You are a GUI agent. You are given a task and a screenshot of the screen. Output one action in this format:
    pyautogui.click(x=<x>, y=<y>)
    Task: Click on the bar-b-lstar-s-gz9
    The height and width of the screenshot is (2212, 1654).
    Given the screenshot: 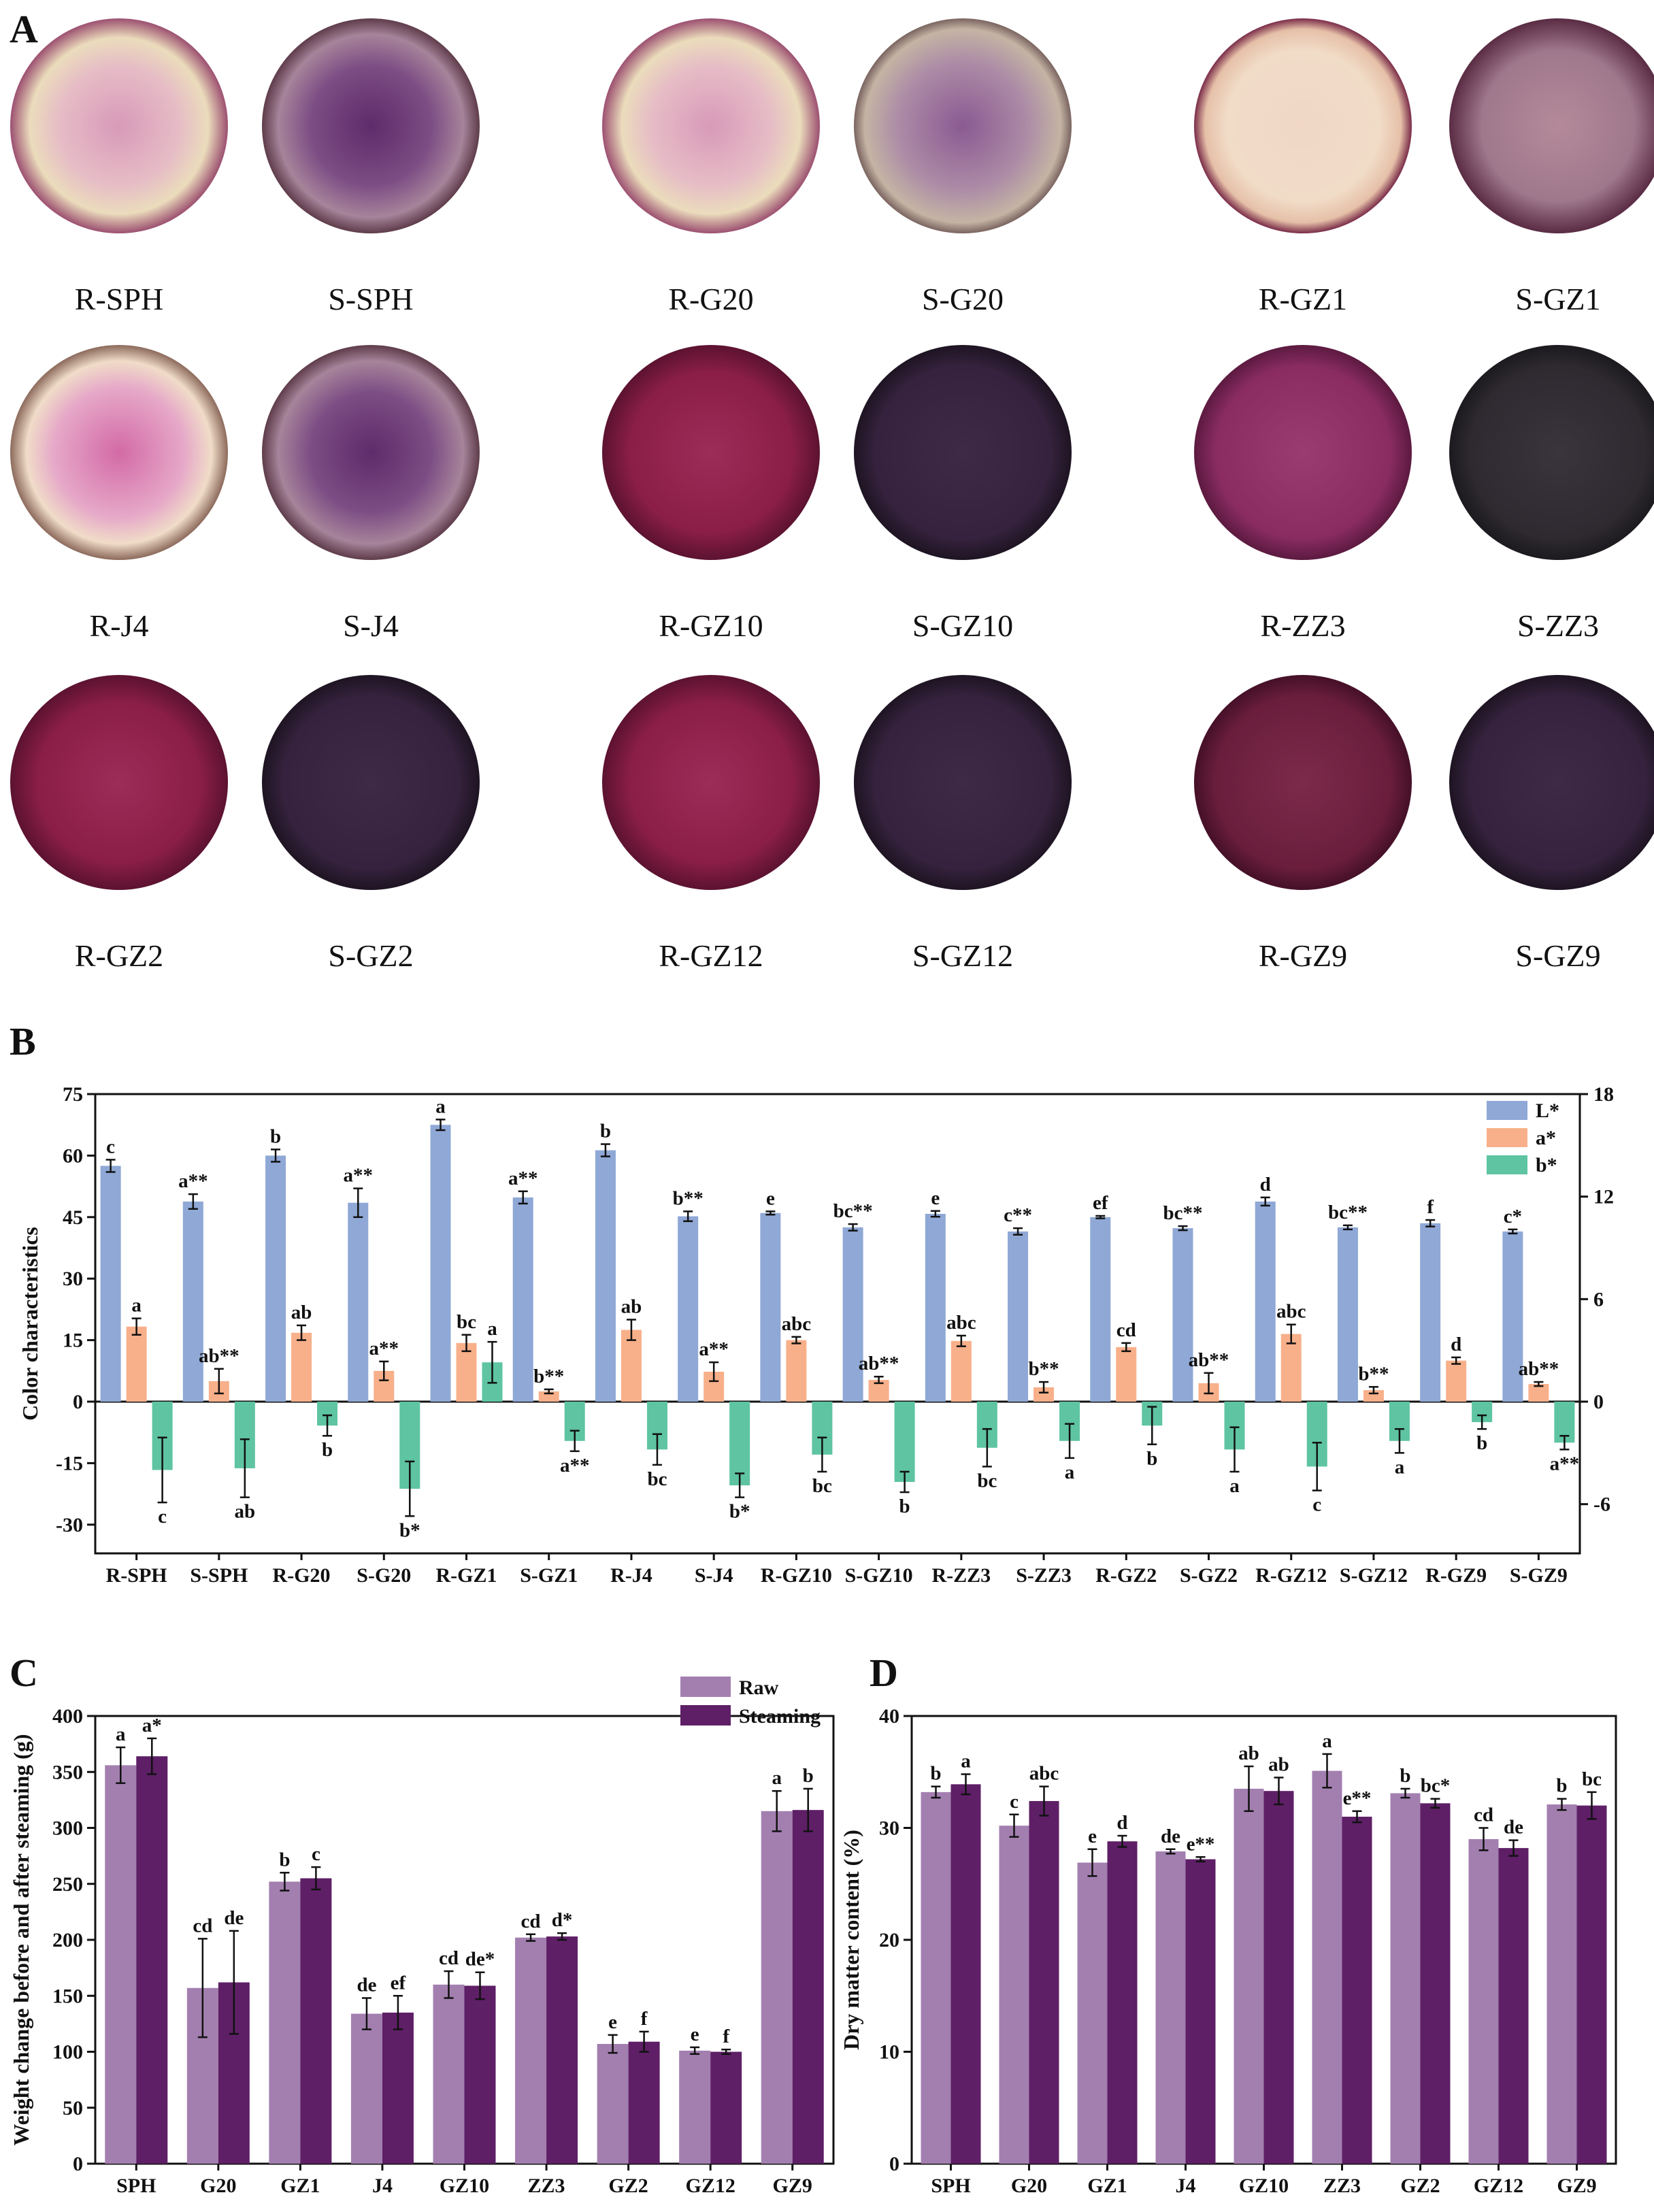 What is the action you would take?
    pyautogui.click(x=1512, y=1316)
    